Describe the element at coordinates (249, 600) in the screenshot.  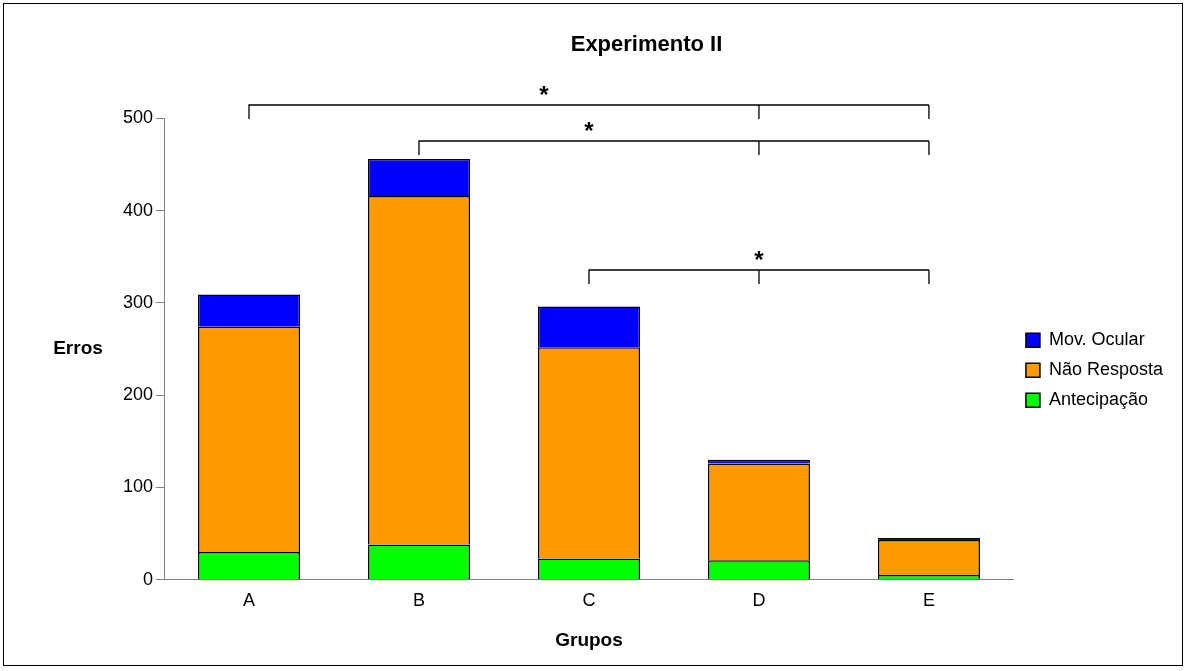
I see `x-tick-label: A` at that location.